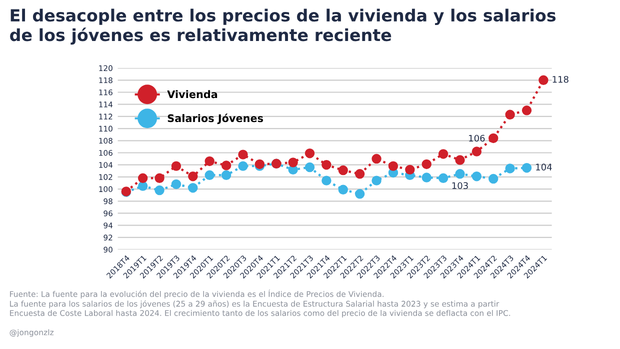 The image size is (620, 349). What do you see at coordinates (215, 119) in the screenshot?
I see `legend-label: Salarios Jóvenes` at bounding box center [215, 119].